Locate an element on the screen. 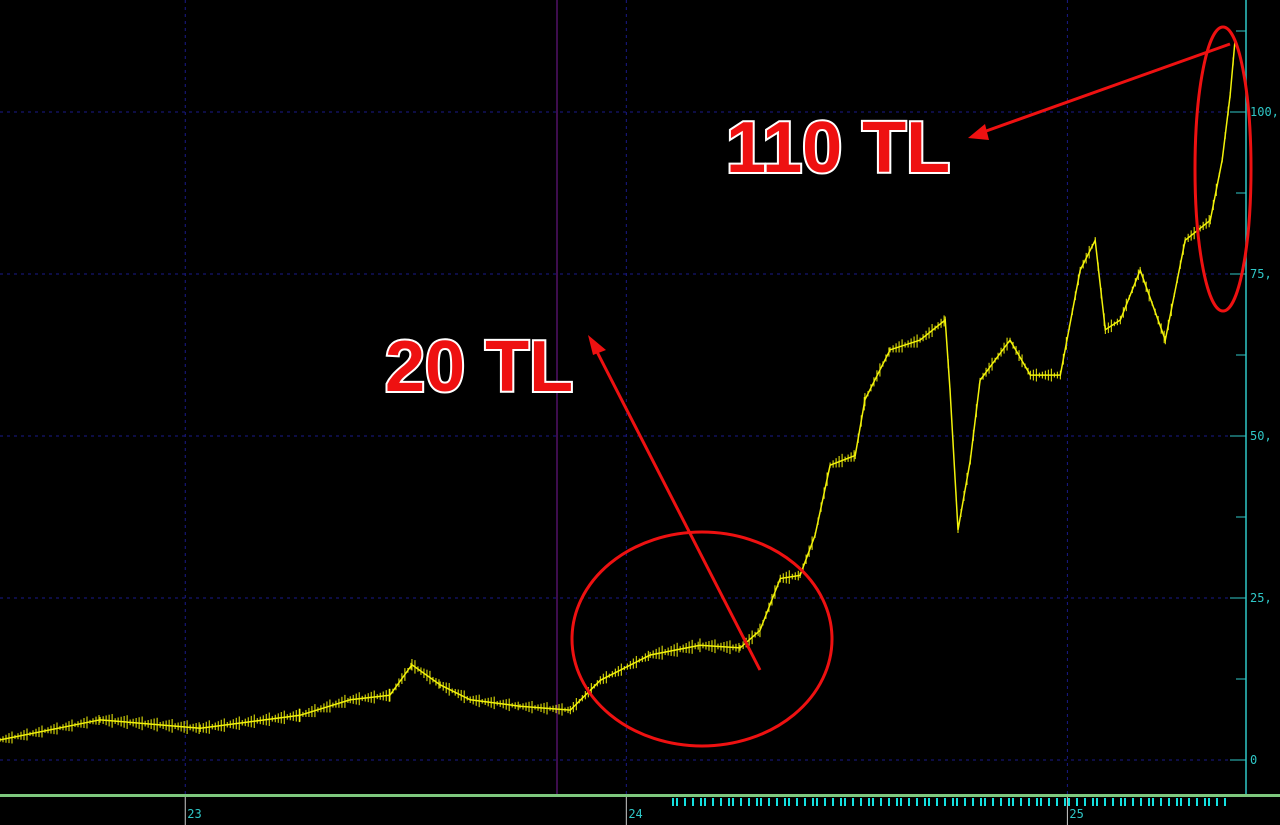 The image size is (1280, 825). y-tick-label: 100, is located at coordinates (1264, 112).